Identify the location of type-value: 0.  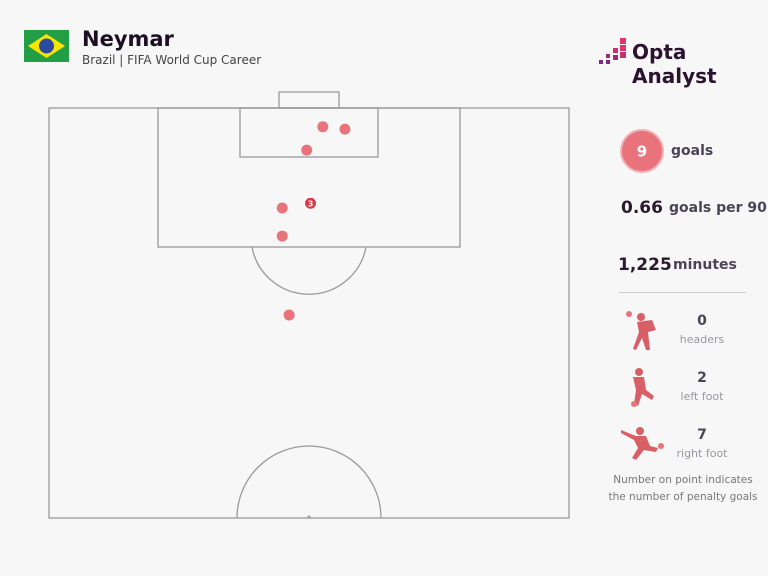
(702, 321).